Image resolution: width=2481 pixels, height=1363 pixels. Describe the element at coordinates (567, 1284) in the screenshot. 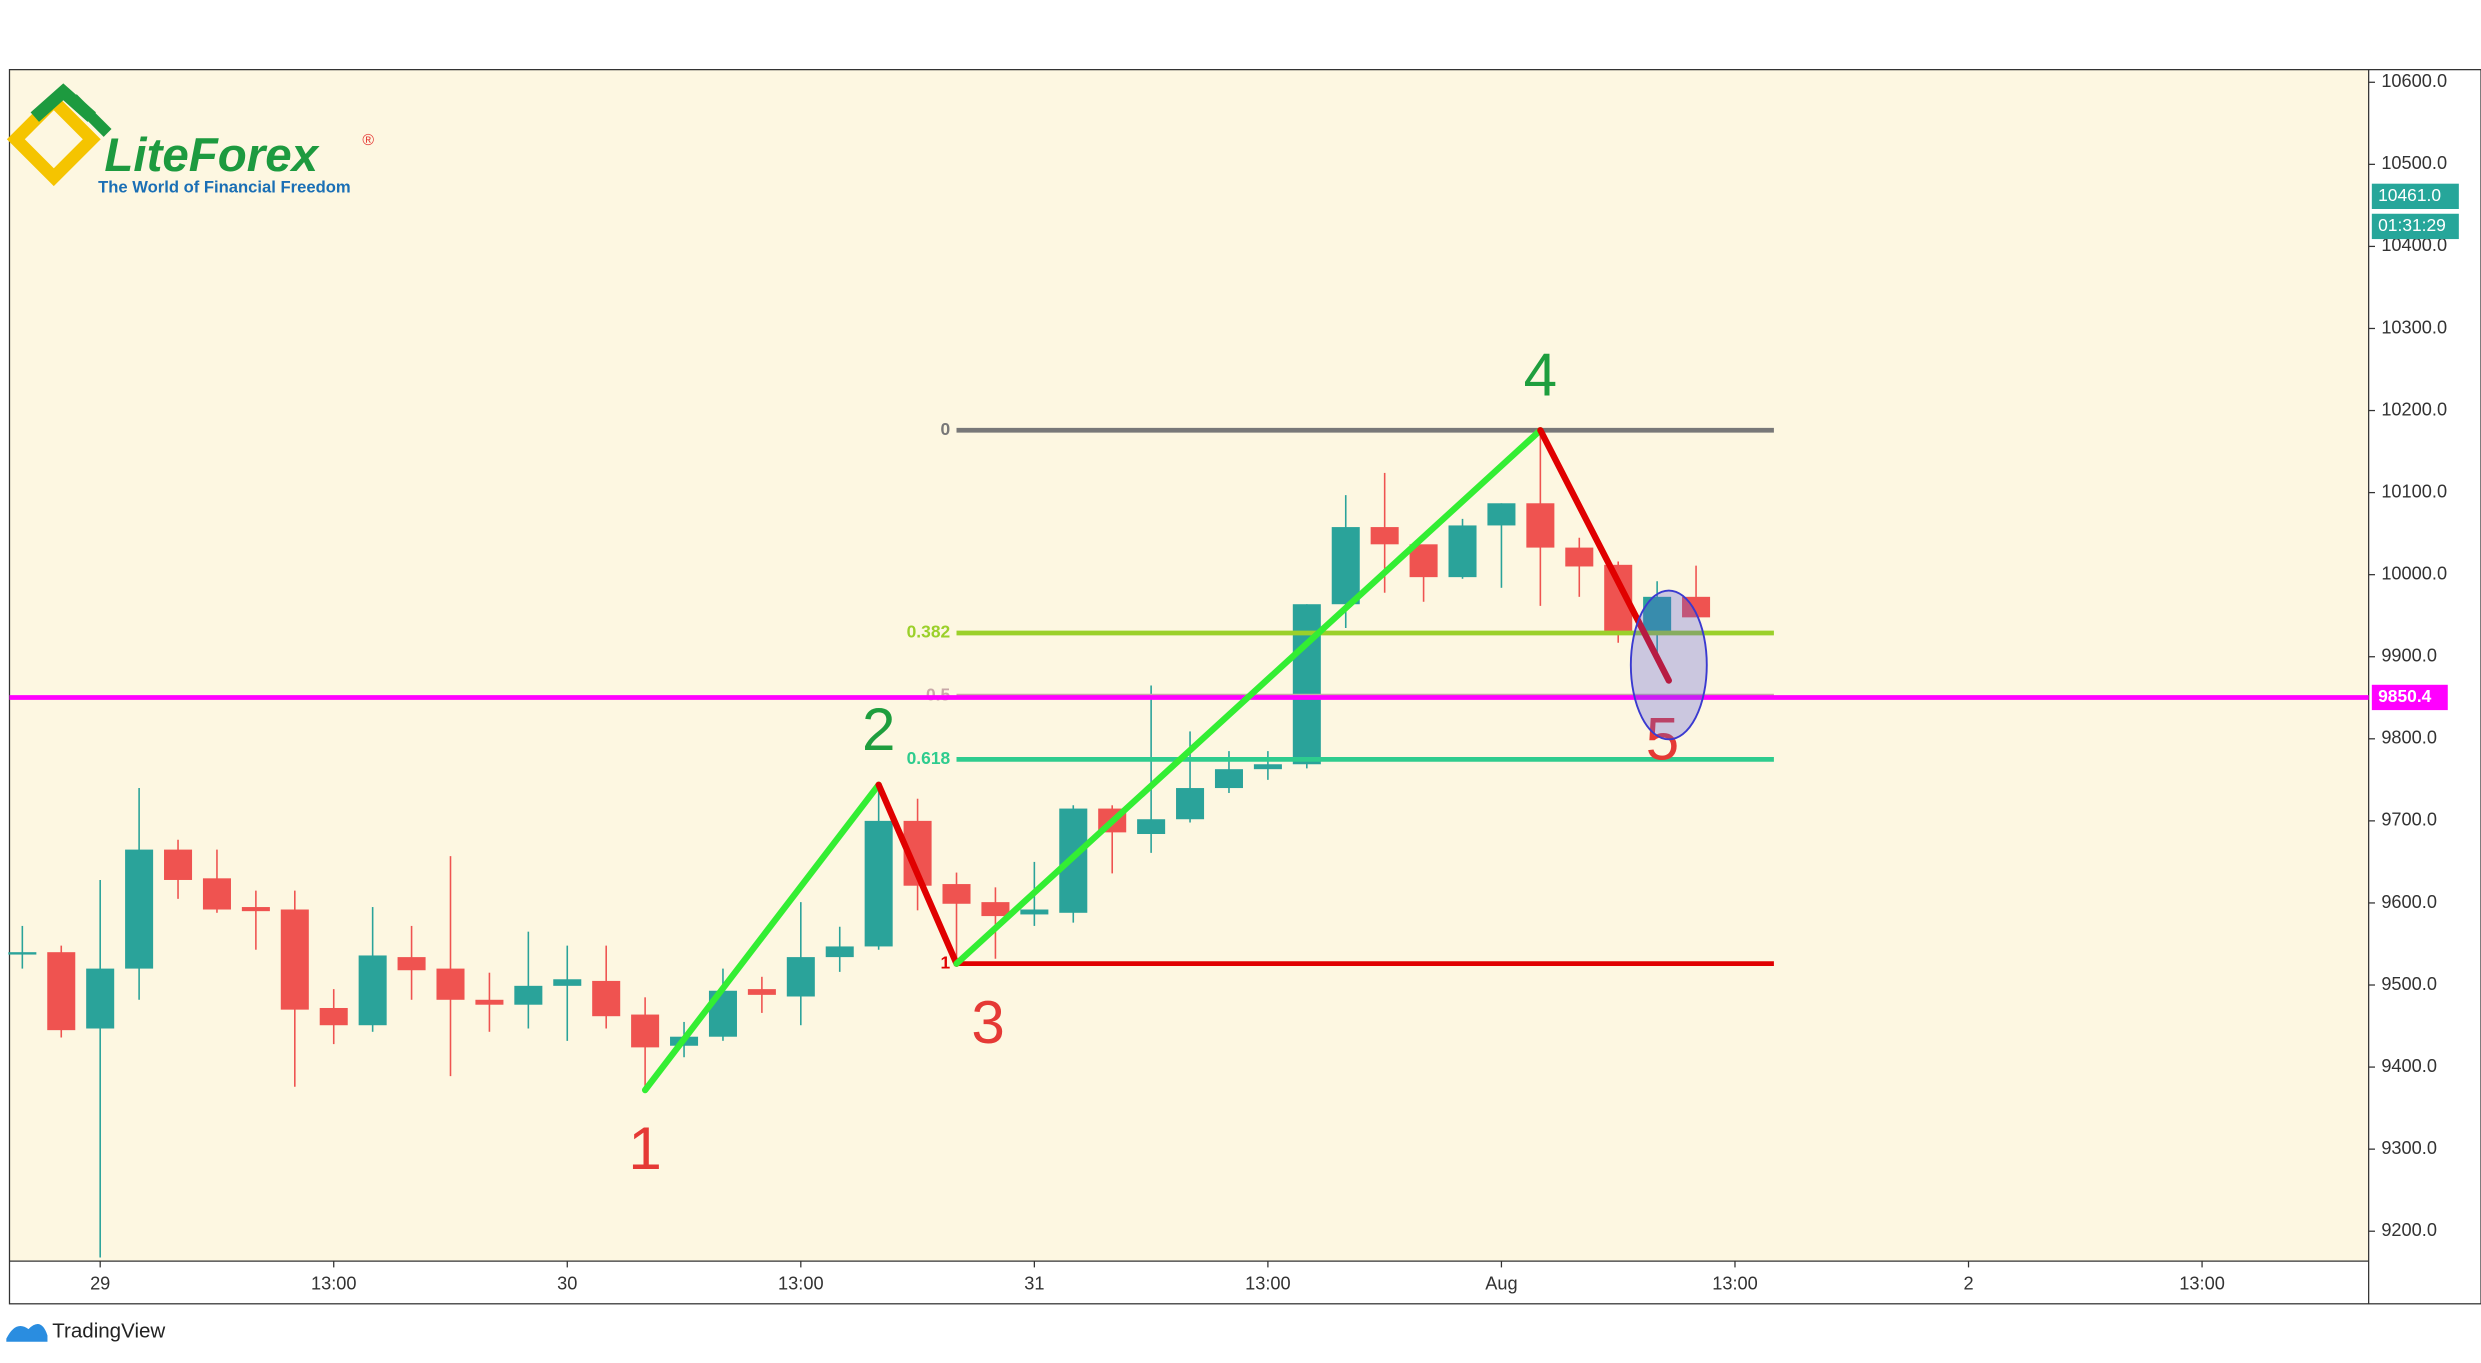

I see `x-tick-label: 30` at that location.